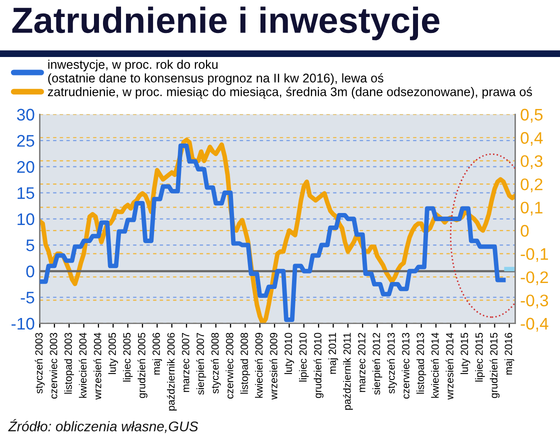 The image size is (560, 440). What do you see at coordinates (113, 353) in the screenshot?
I see `x-tick-label: luty 2005` at bounding box center [113, 353].